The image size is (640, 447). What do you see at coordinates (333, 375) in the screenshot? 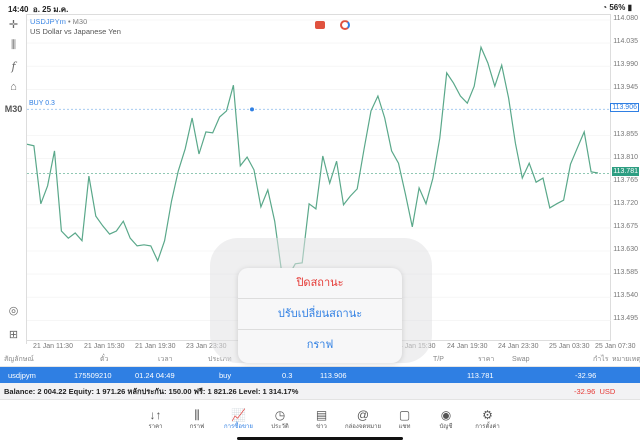
I see `cell-open-price: 113.906` at bounding box center [333, 375].